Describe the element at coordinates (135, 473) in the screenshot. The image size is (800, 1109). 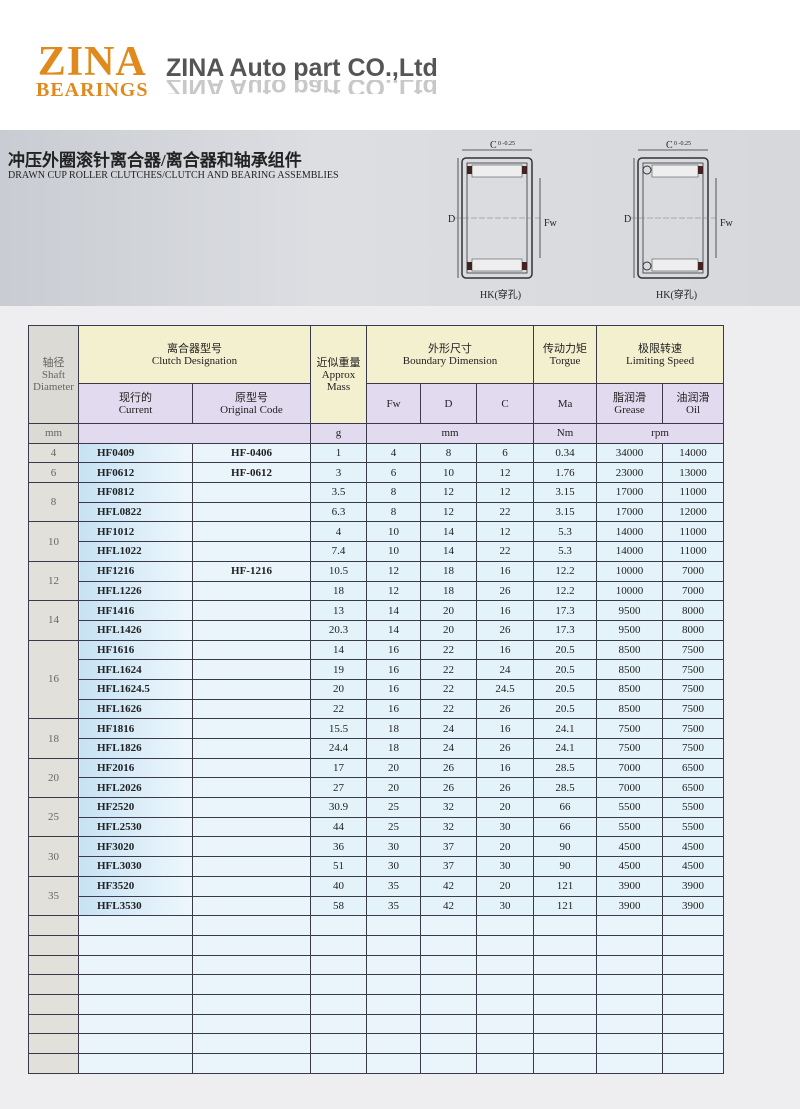
I see `cell-current: HF0612` at that location.